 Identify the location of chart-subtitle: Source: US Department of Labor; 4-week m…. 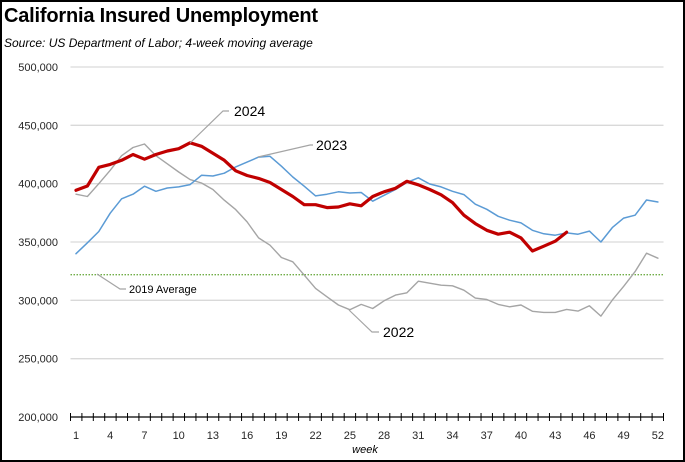
(158, 43).